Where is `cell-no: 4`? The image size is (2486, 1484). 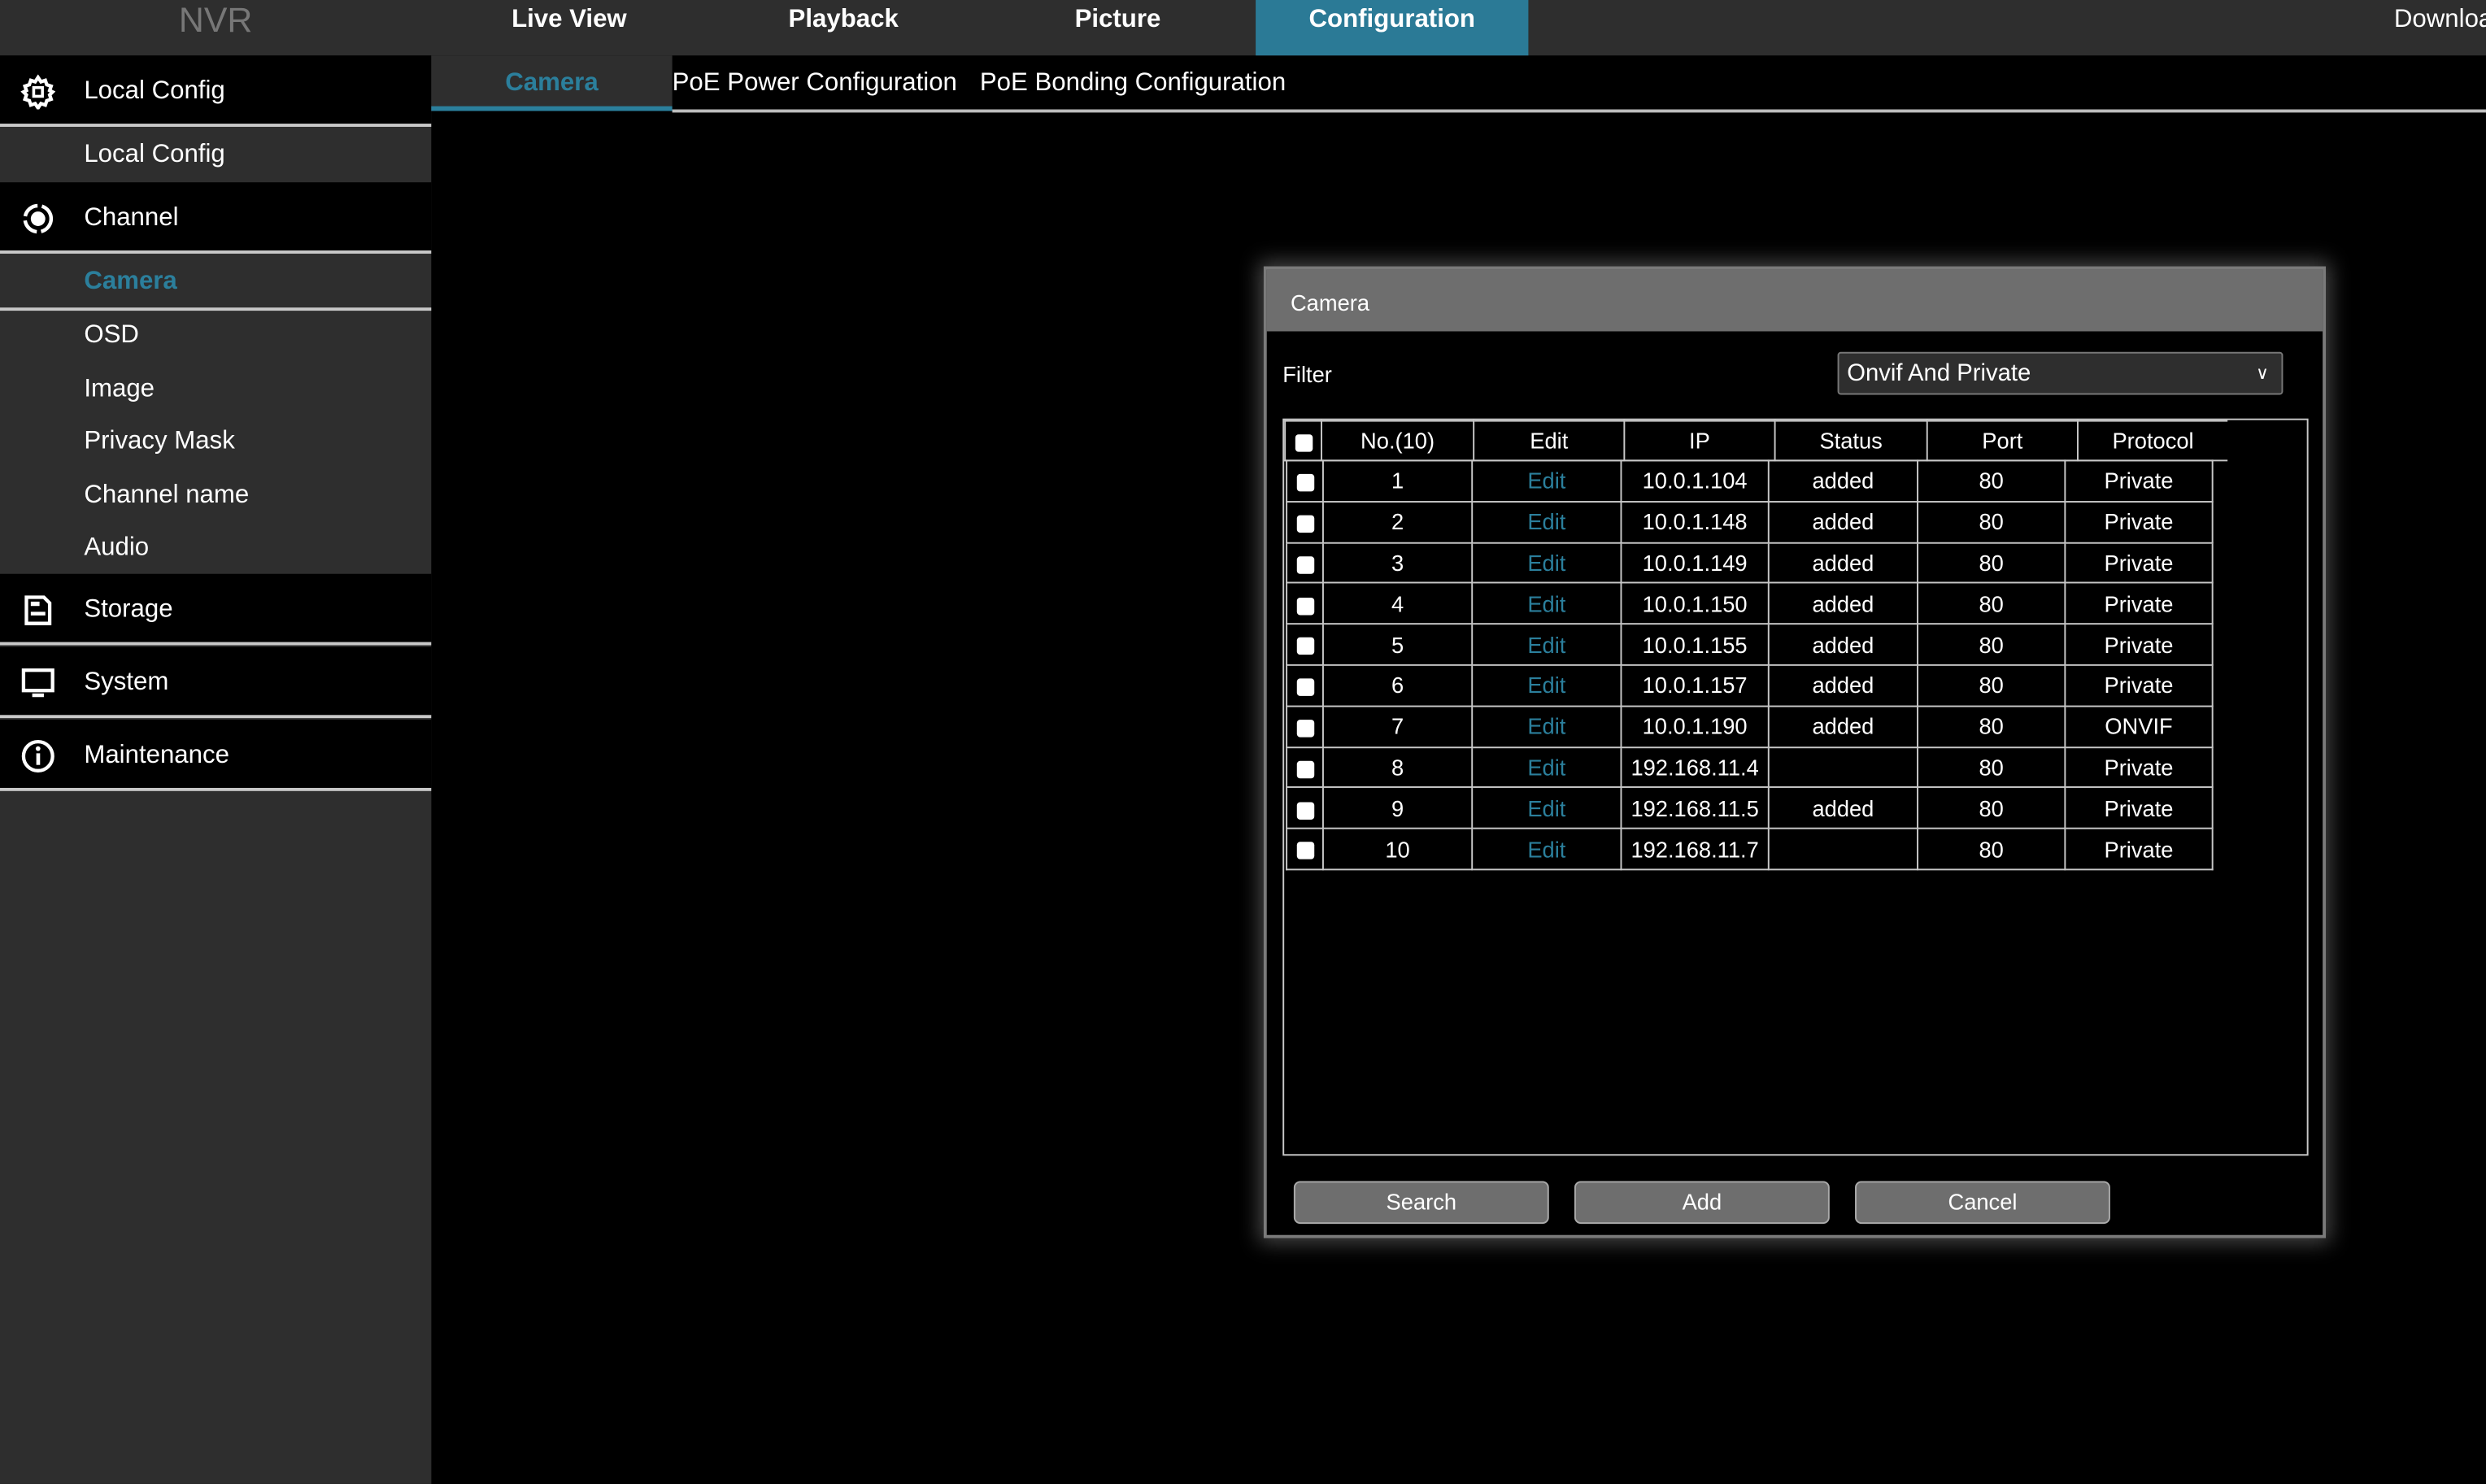 cell-no: 4 is located at coordinates (1397, 603).